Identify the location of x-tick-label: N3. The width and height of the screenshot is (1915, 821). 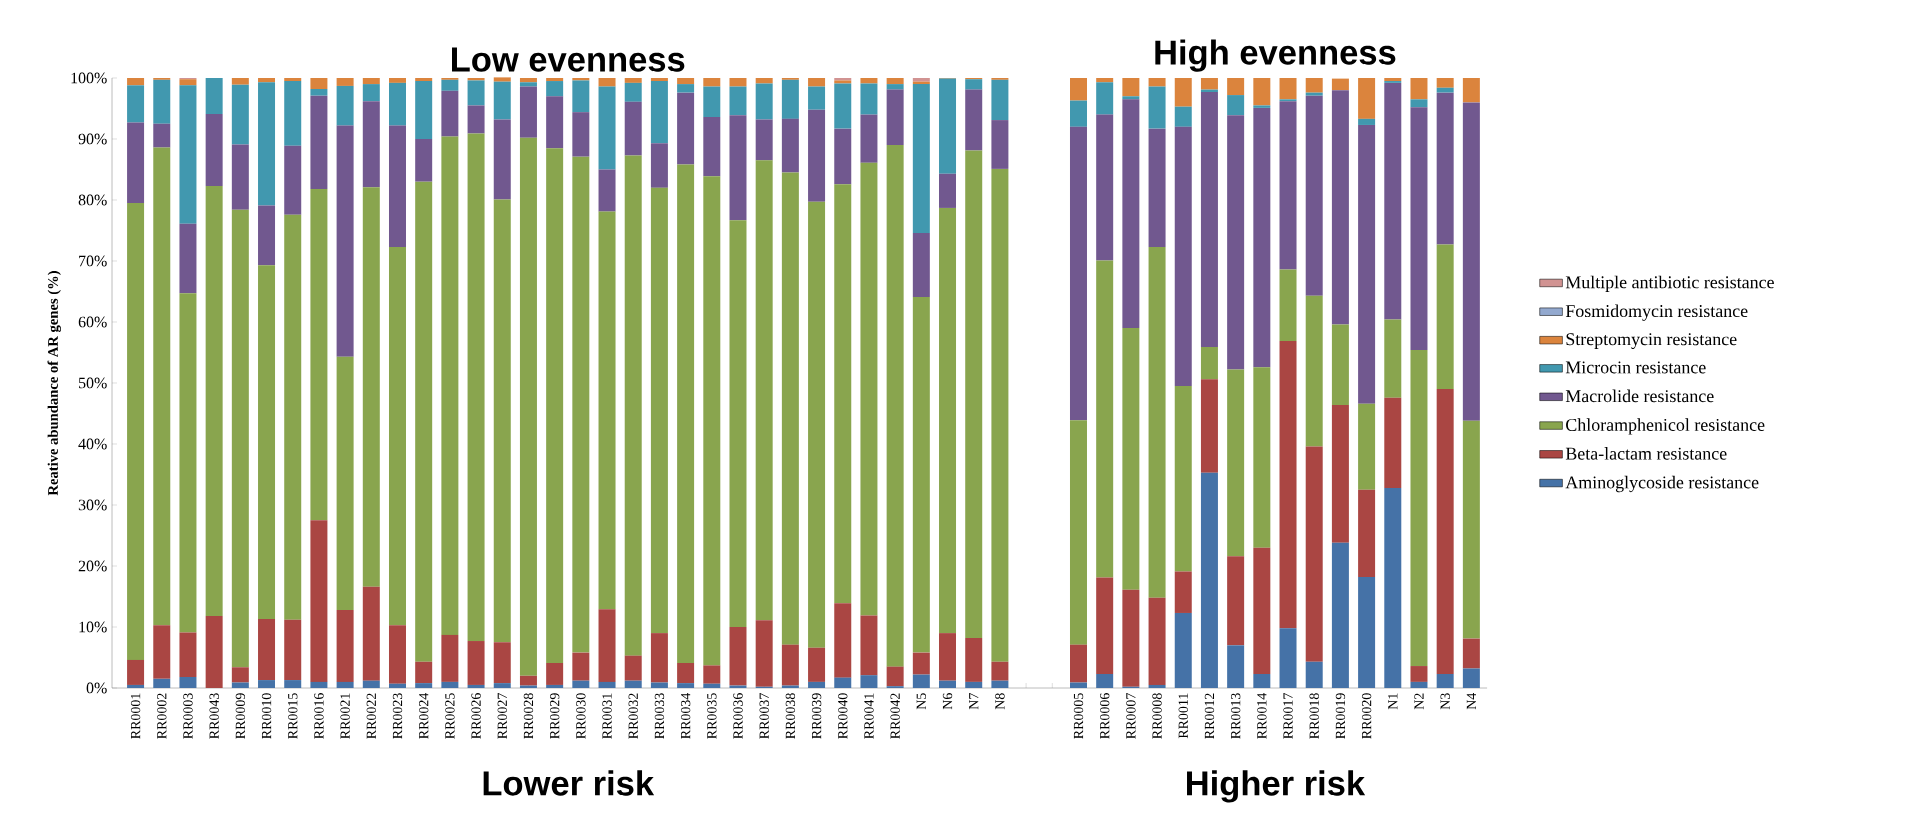
(1445, 701).